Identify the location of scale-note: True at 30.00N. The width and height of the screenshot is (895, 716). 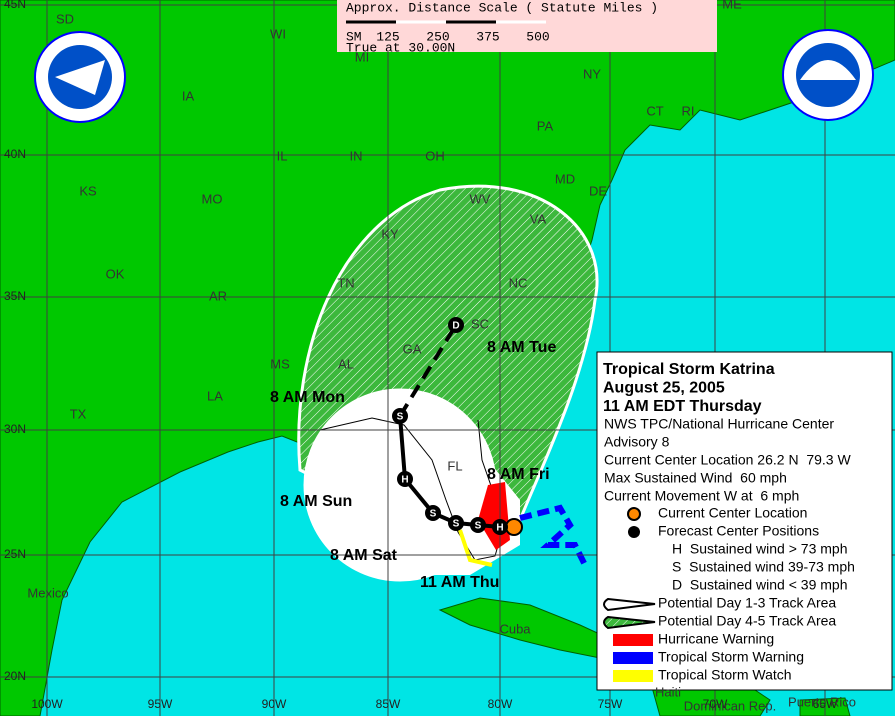
(400, 47).